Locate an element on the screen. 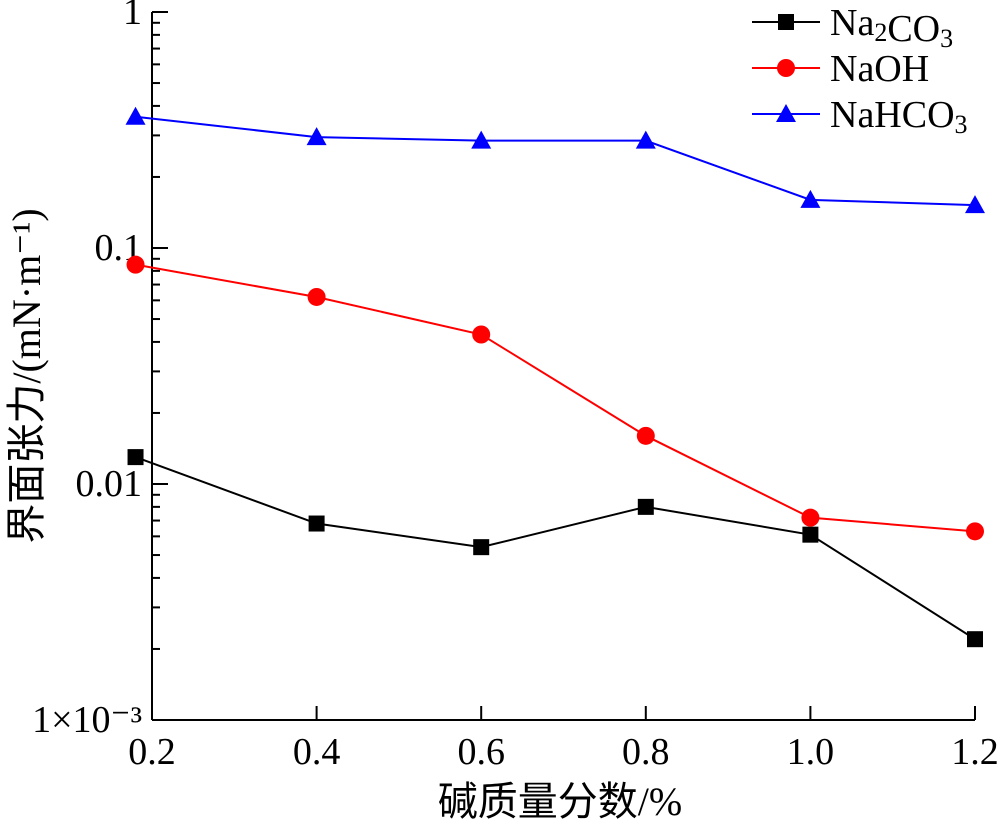 The height and width of the screenshot is (833, 1000). legend-item: Na2CO3 is located at coordinates (852, 27).